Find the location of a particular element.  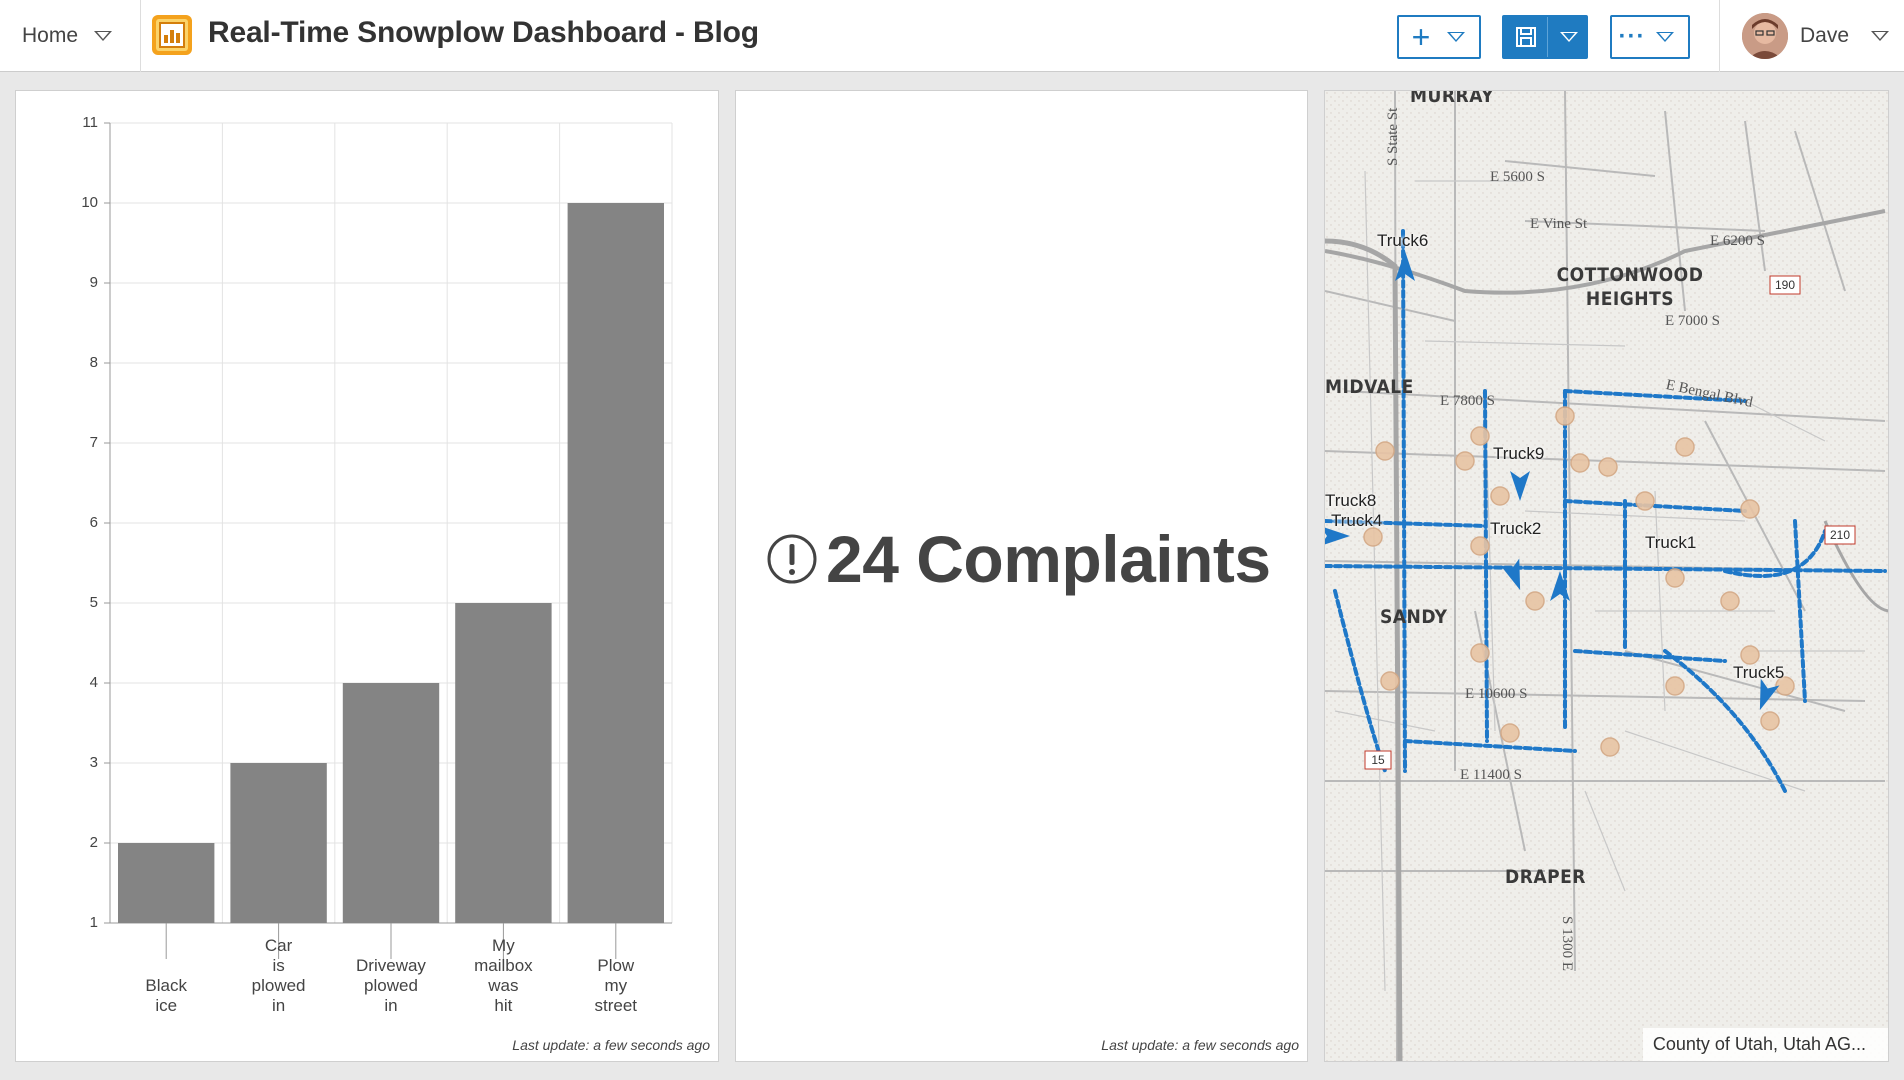

plus-icon: + is located at coordinates (1421, 37).